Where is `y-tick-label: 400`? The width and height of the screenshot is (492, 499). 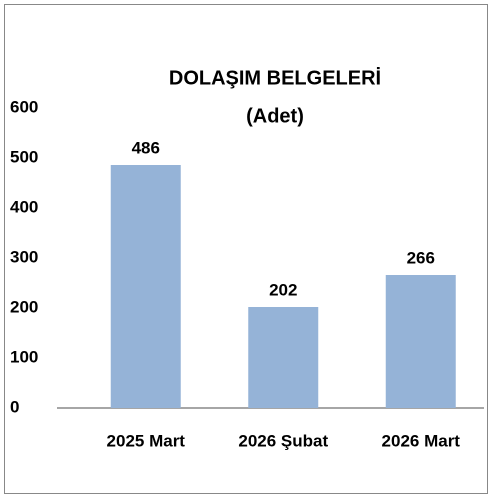 y-tick-label: 400 is located at coordinates (24, 206).